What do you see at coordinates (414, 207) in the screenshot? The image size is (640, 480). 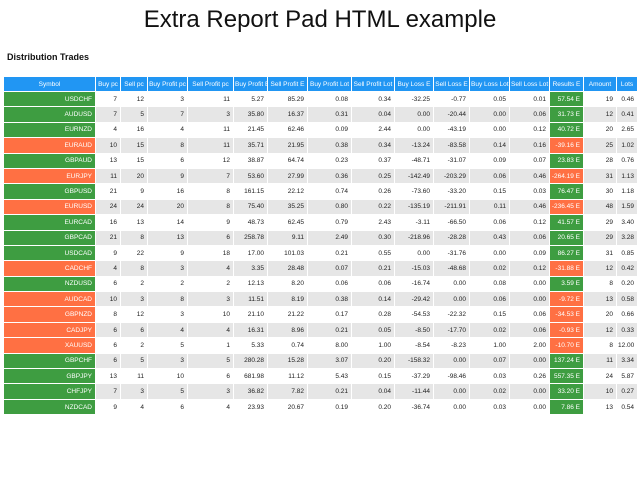 I see `table-cell: -135.19` at bounding box center [414, 207].